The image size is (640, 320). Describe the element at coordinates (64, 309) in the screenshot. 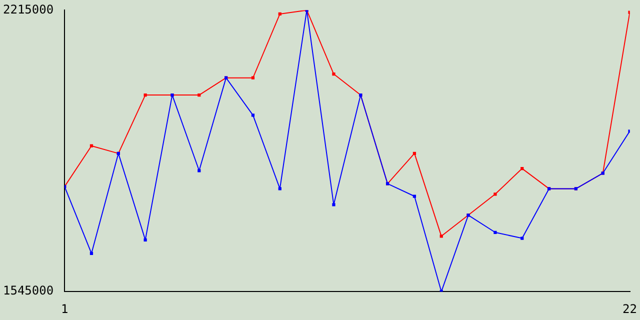

I see `x-tick-label: 1` at that location.